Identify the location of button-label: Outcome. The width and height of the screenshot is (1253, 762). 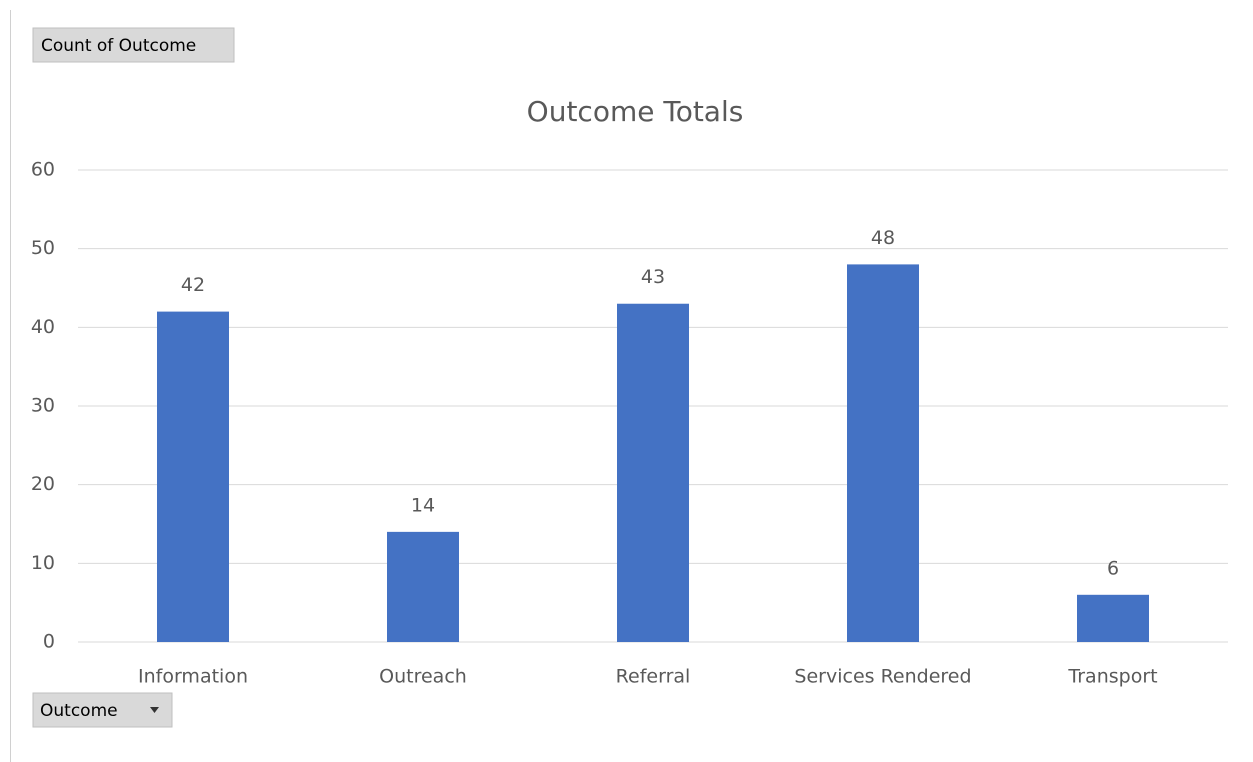
(79, 711).